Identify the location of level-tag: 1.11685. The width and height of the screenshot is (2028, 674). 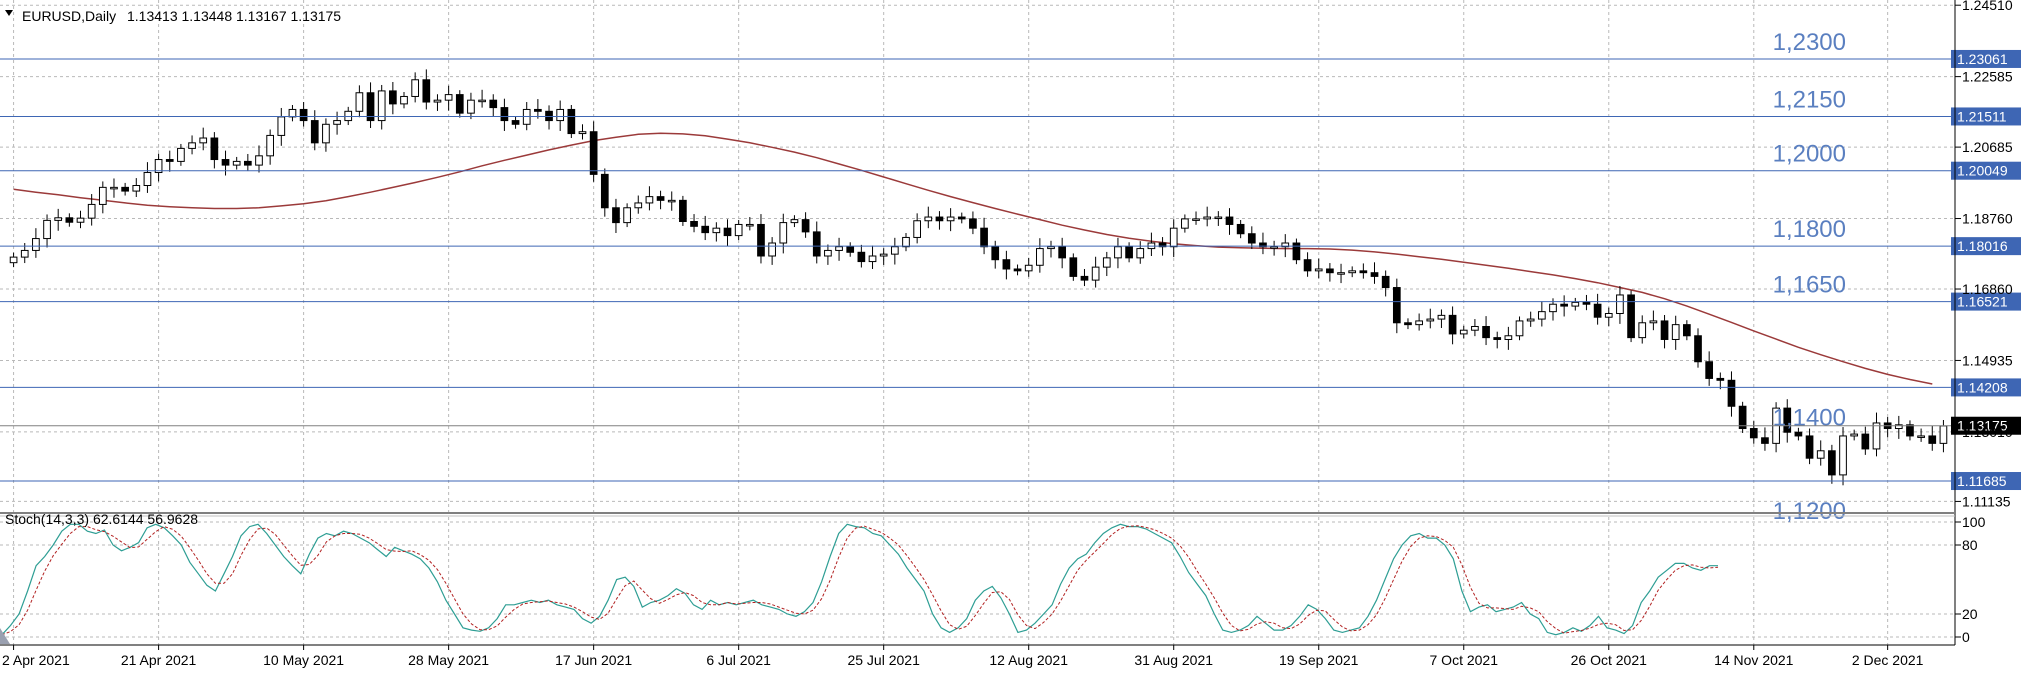
(1982, 481).